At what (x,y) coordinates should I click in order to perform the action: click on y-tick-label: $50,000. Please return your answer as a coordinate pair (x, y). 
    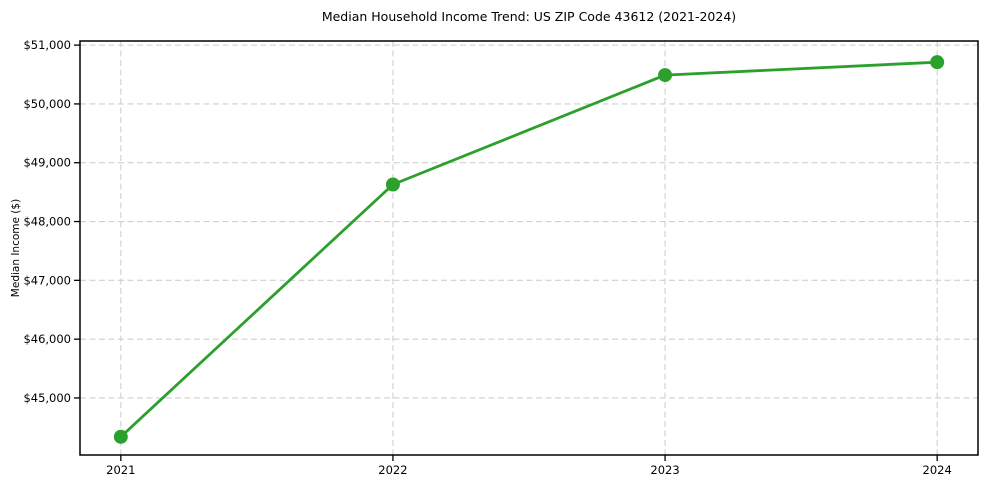
    Looking at the image, I should click on (47, 104).